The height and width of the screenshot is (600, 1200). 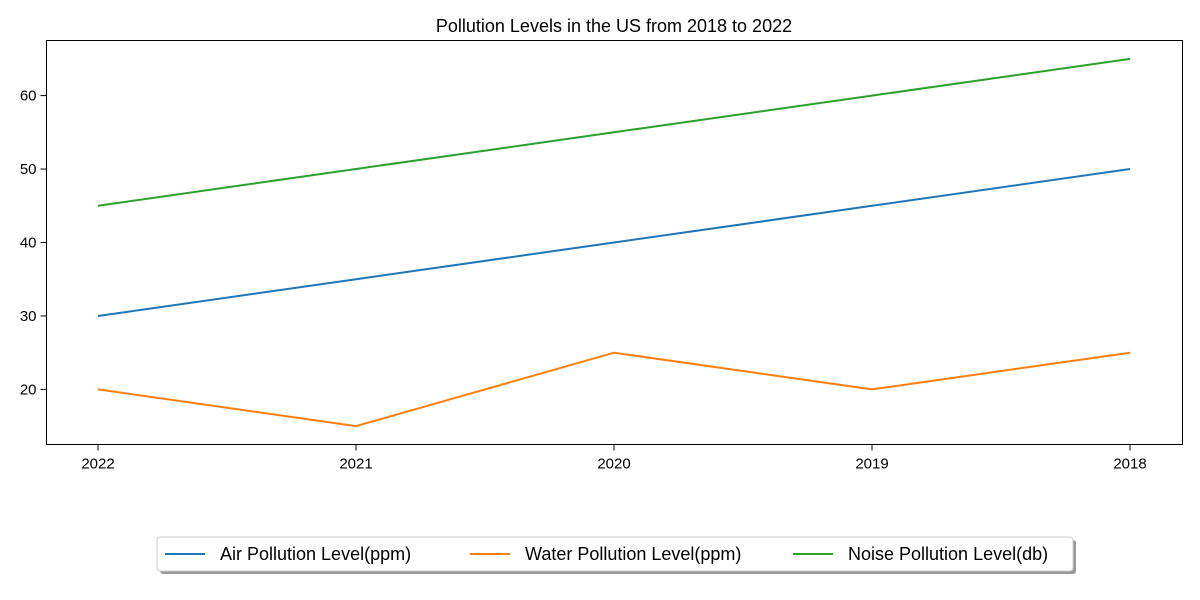 What do you see at coordinates (28, 389) in the screenshot?
I see `y-tick-label: 20` at bounding box center [28, 389].